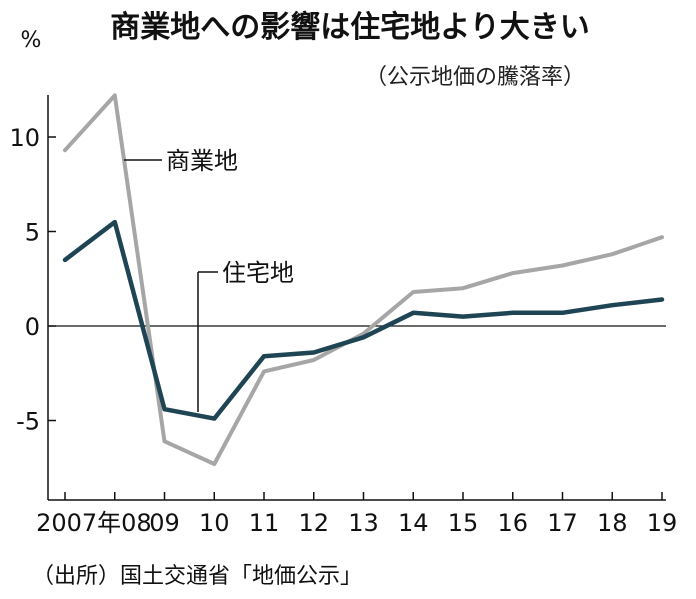 This screenshot has width=696, height=599. I want to click on x-tick-label: 14, so click(413, 523).